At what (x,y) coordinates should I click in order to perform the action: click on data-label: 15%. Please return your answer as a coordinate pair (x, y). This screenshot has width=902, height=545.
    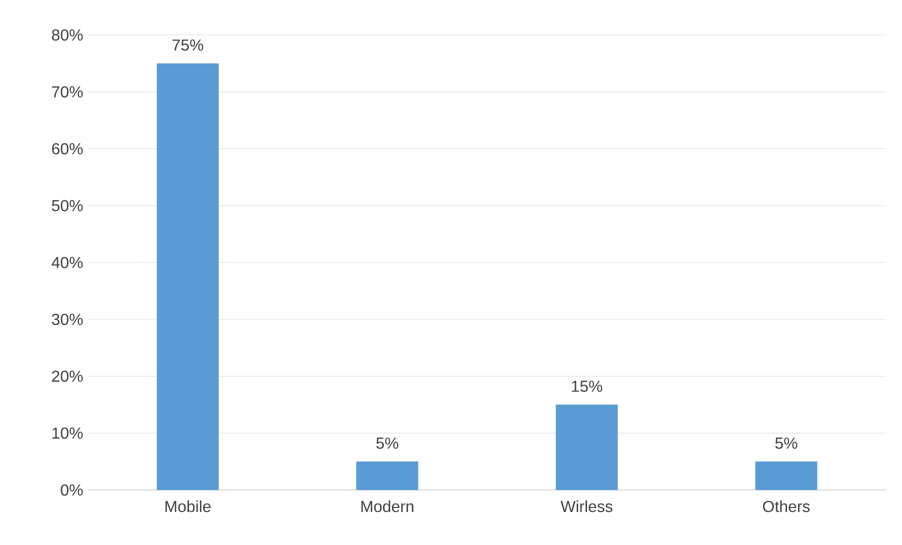
    Looking at the image, I should click on (587, 386).